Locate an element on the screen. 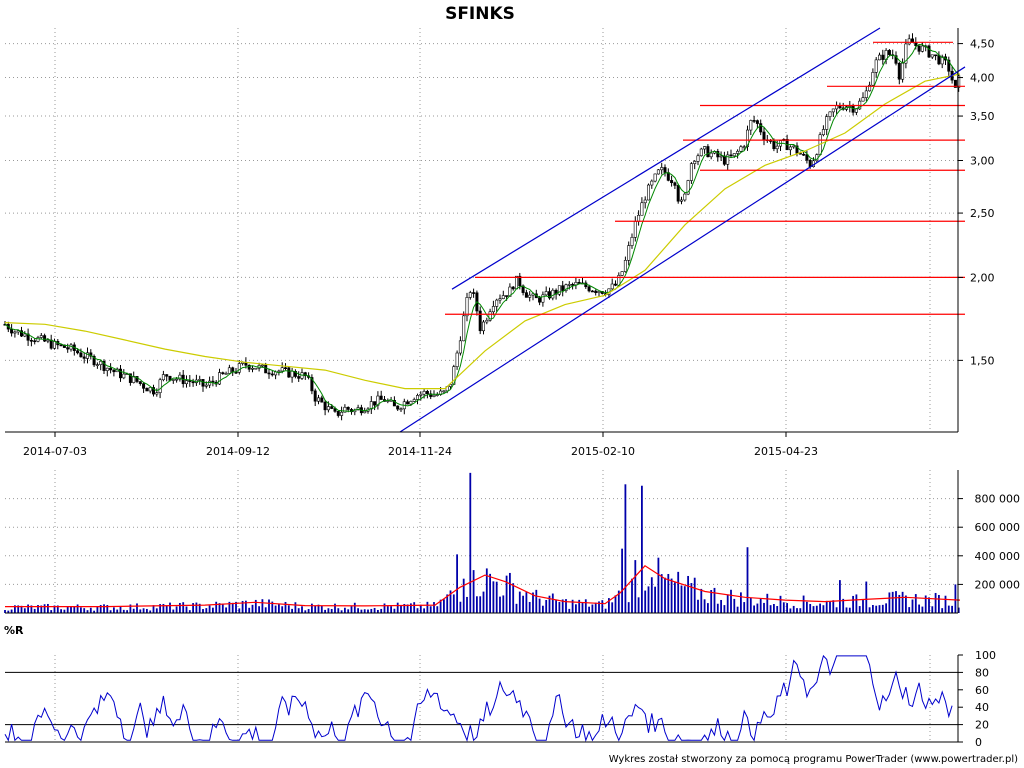 This screenshot has width=1024, height=768. price-y-ticks: 4,50 4,00 3,50 3,00 2,50 2,00 1,50 is located at coordinates (976, 202).